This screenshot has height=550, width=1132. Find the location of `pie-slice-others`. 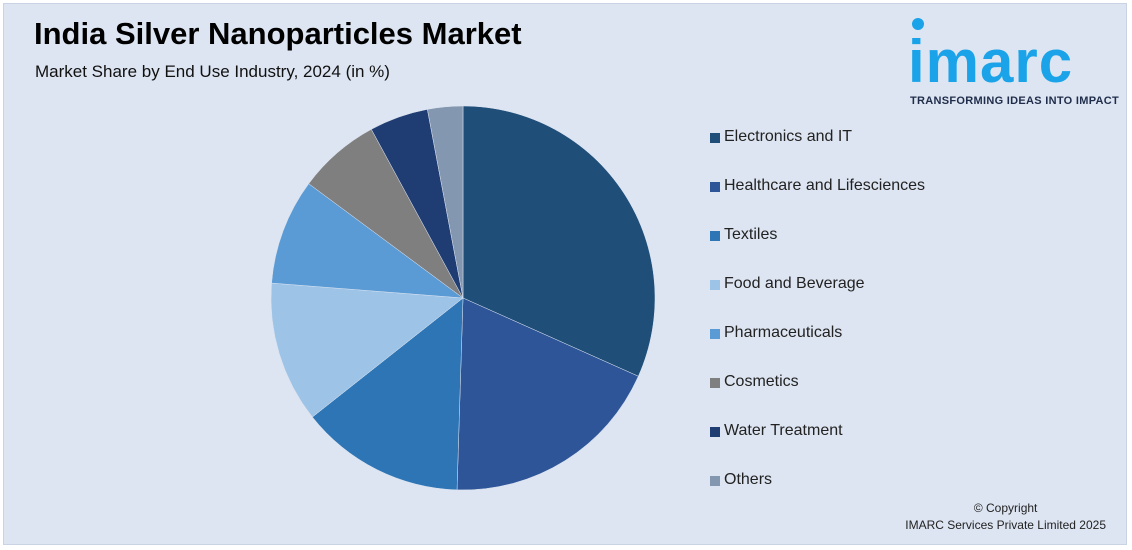

pie-slice-others is located at coordinates (445, 202).